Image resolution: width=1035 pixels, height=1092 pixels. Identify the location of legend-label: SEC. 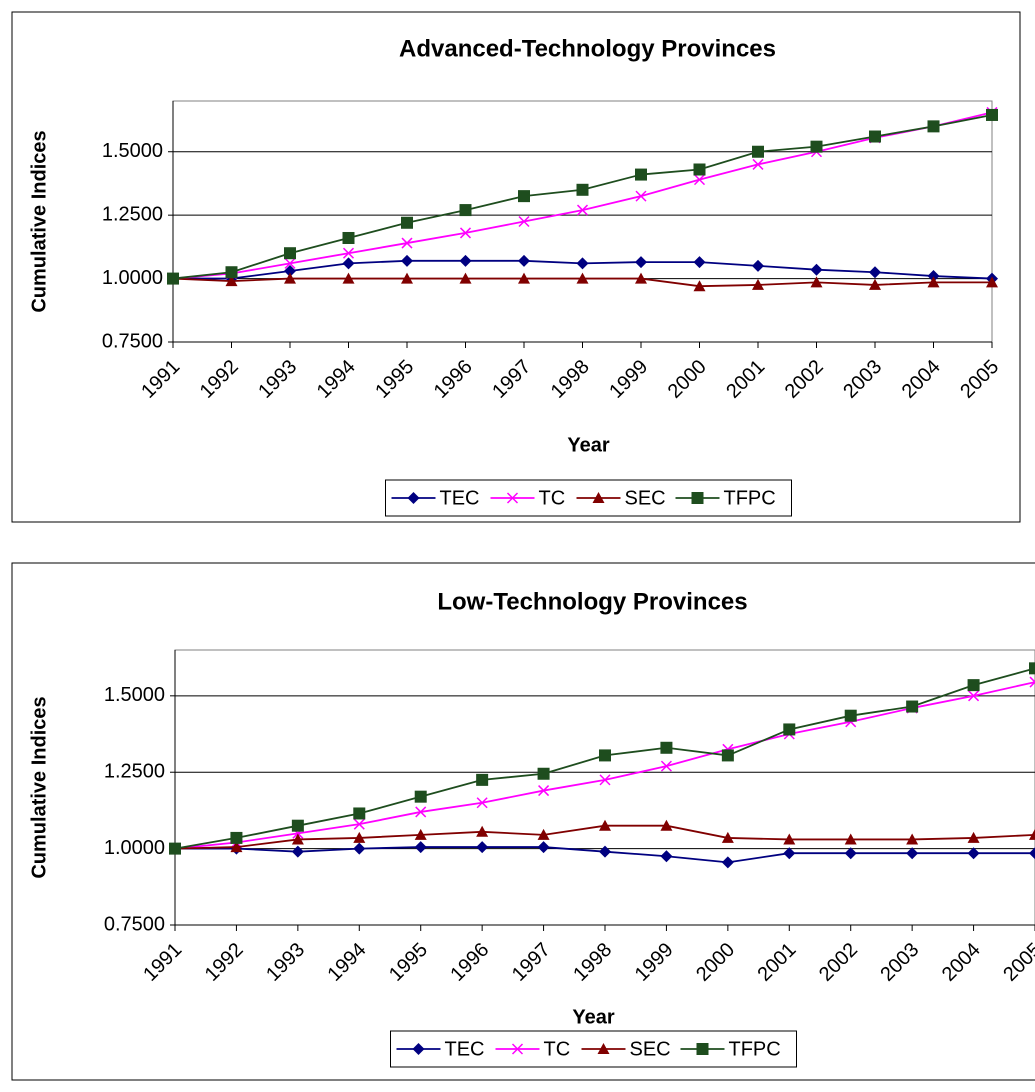
(650, 1049).